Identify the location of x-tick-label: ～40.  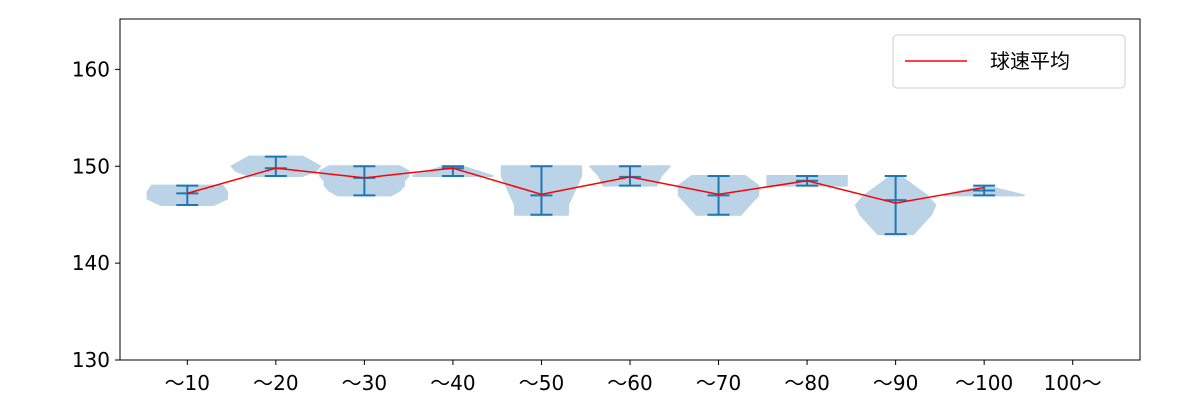
(452, 383).